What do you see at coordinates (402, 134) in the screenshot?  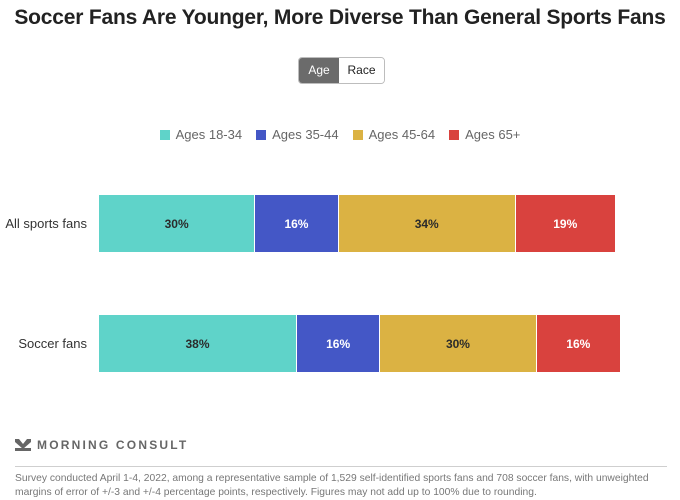 I see `legend-label: Ages 45-64` at bounding box center [402, 134].